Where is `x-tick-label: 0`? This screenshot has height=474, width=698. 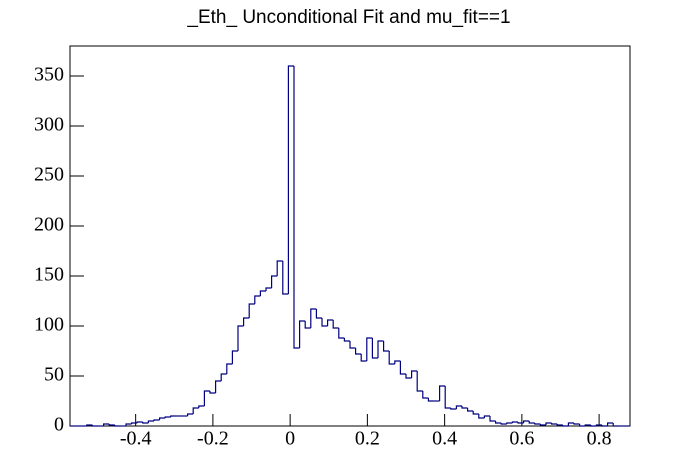
x-tick-label: 0 is located at coordinates (290, 439).